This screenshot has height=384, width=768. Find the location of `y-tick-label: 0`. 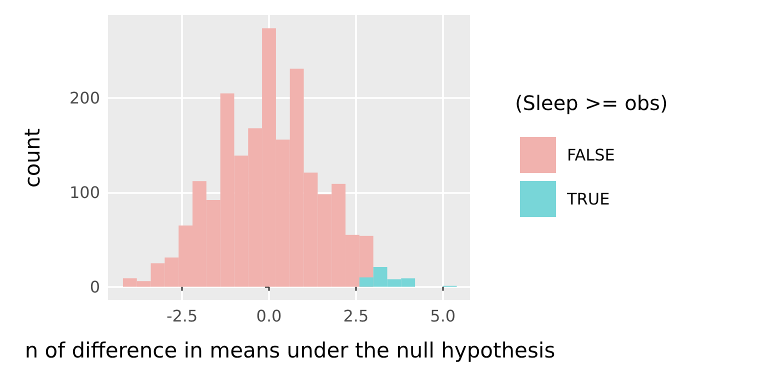

y-tick-label: 0 is located at coordinates (95, 286).